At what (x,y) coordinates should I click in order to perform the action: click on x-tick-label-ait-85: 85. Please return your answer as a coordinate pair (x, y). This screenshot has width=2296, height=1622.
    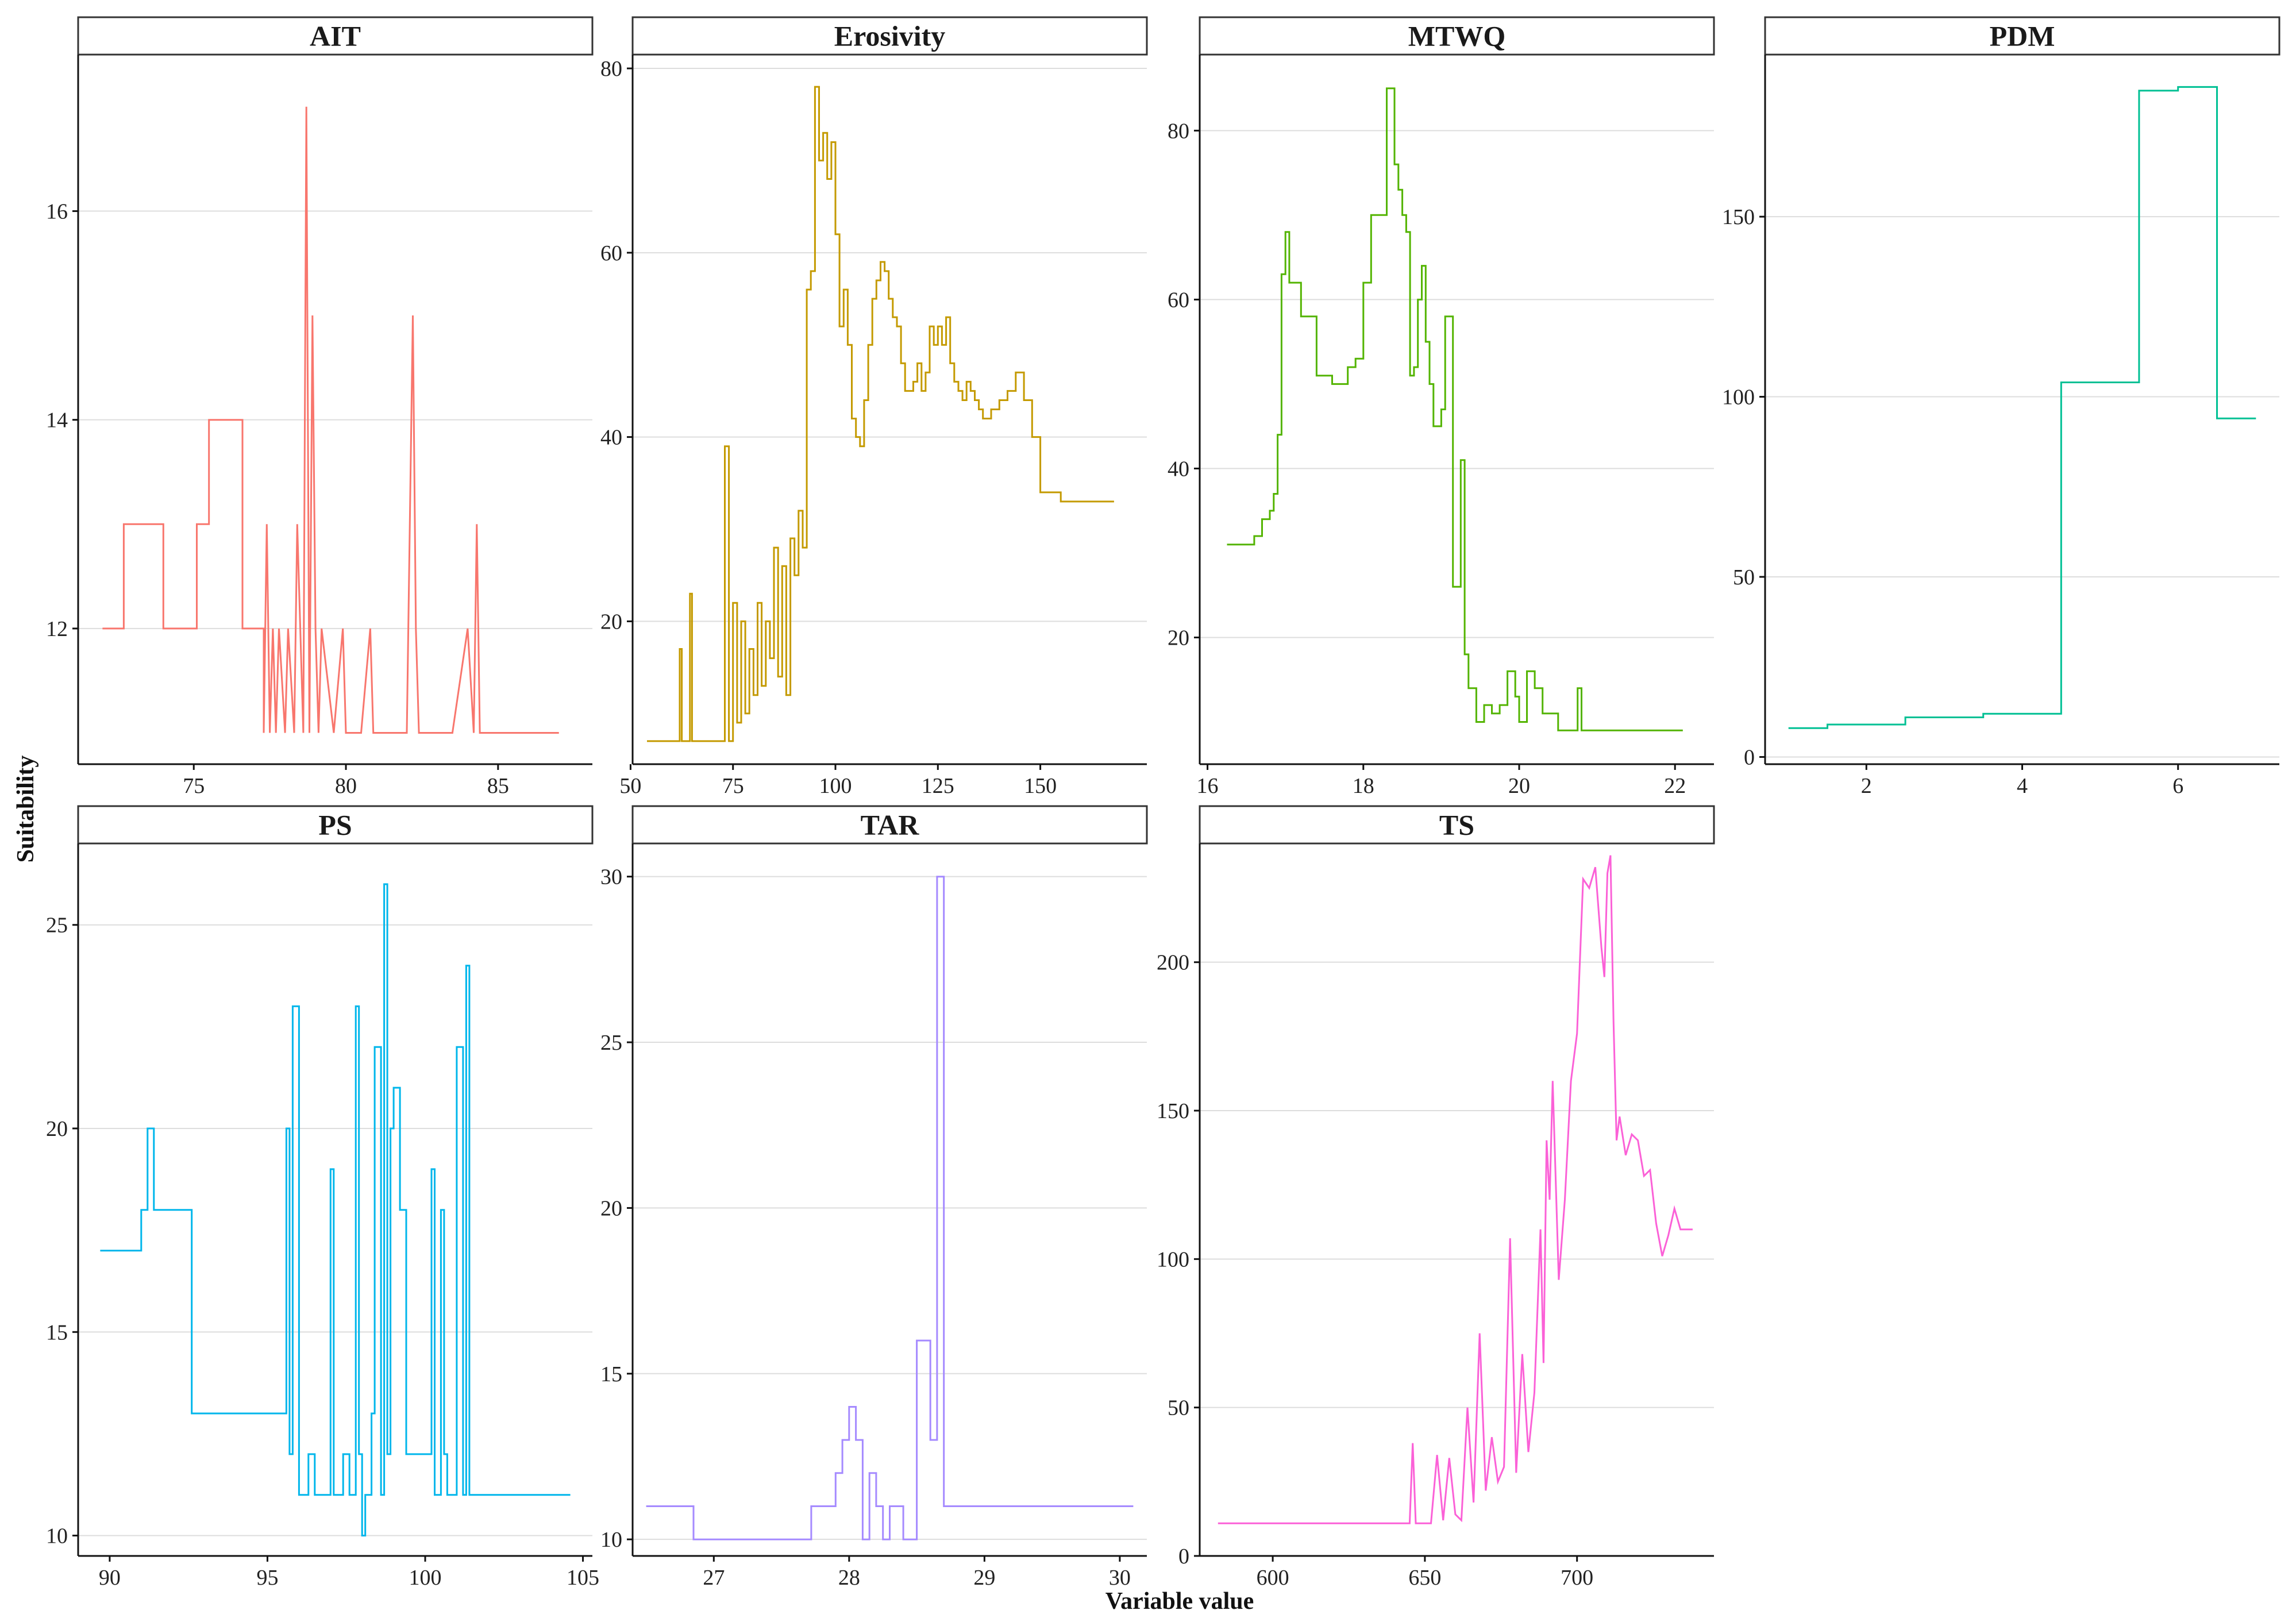
    Looking at the image, I should click on (498, 786).